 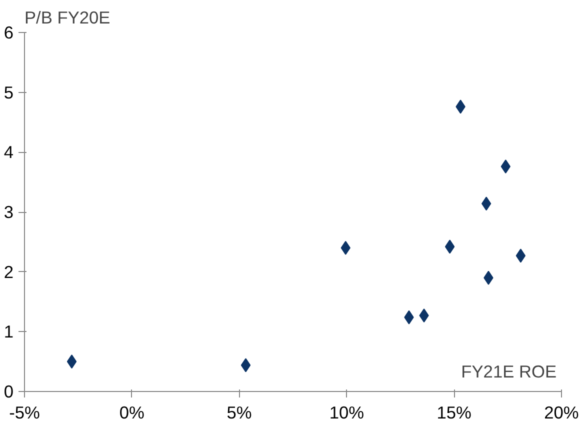 What do you see at coordinates (9, 92) in the screenshot?
I see `y-tick-label: 5` at bounding box center [9, 92].